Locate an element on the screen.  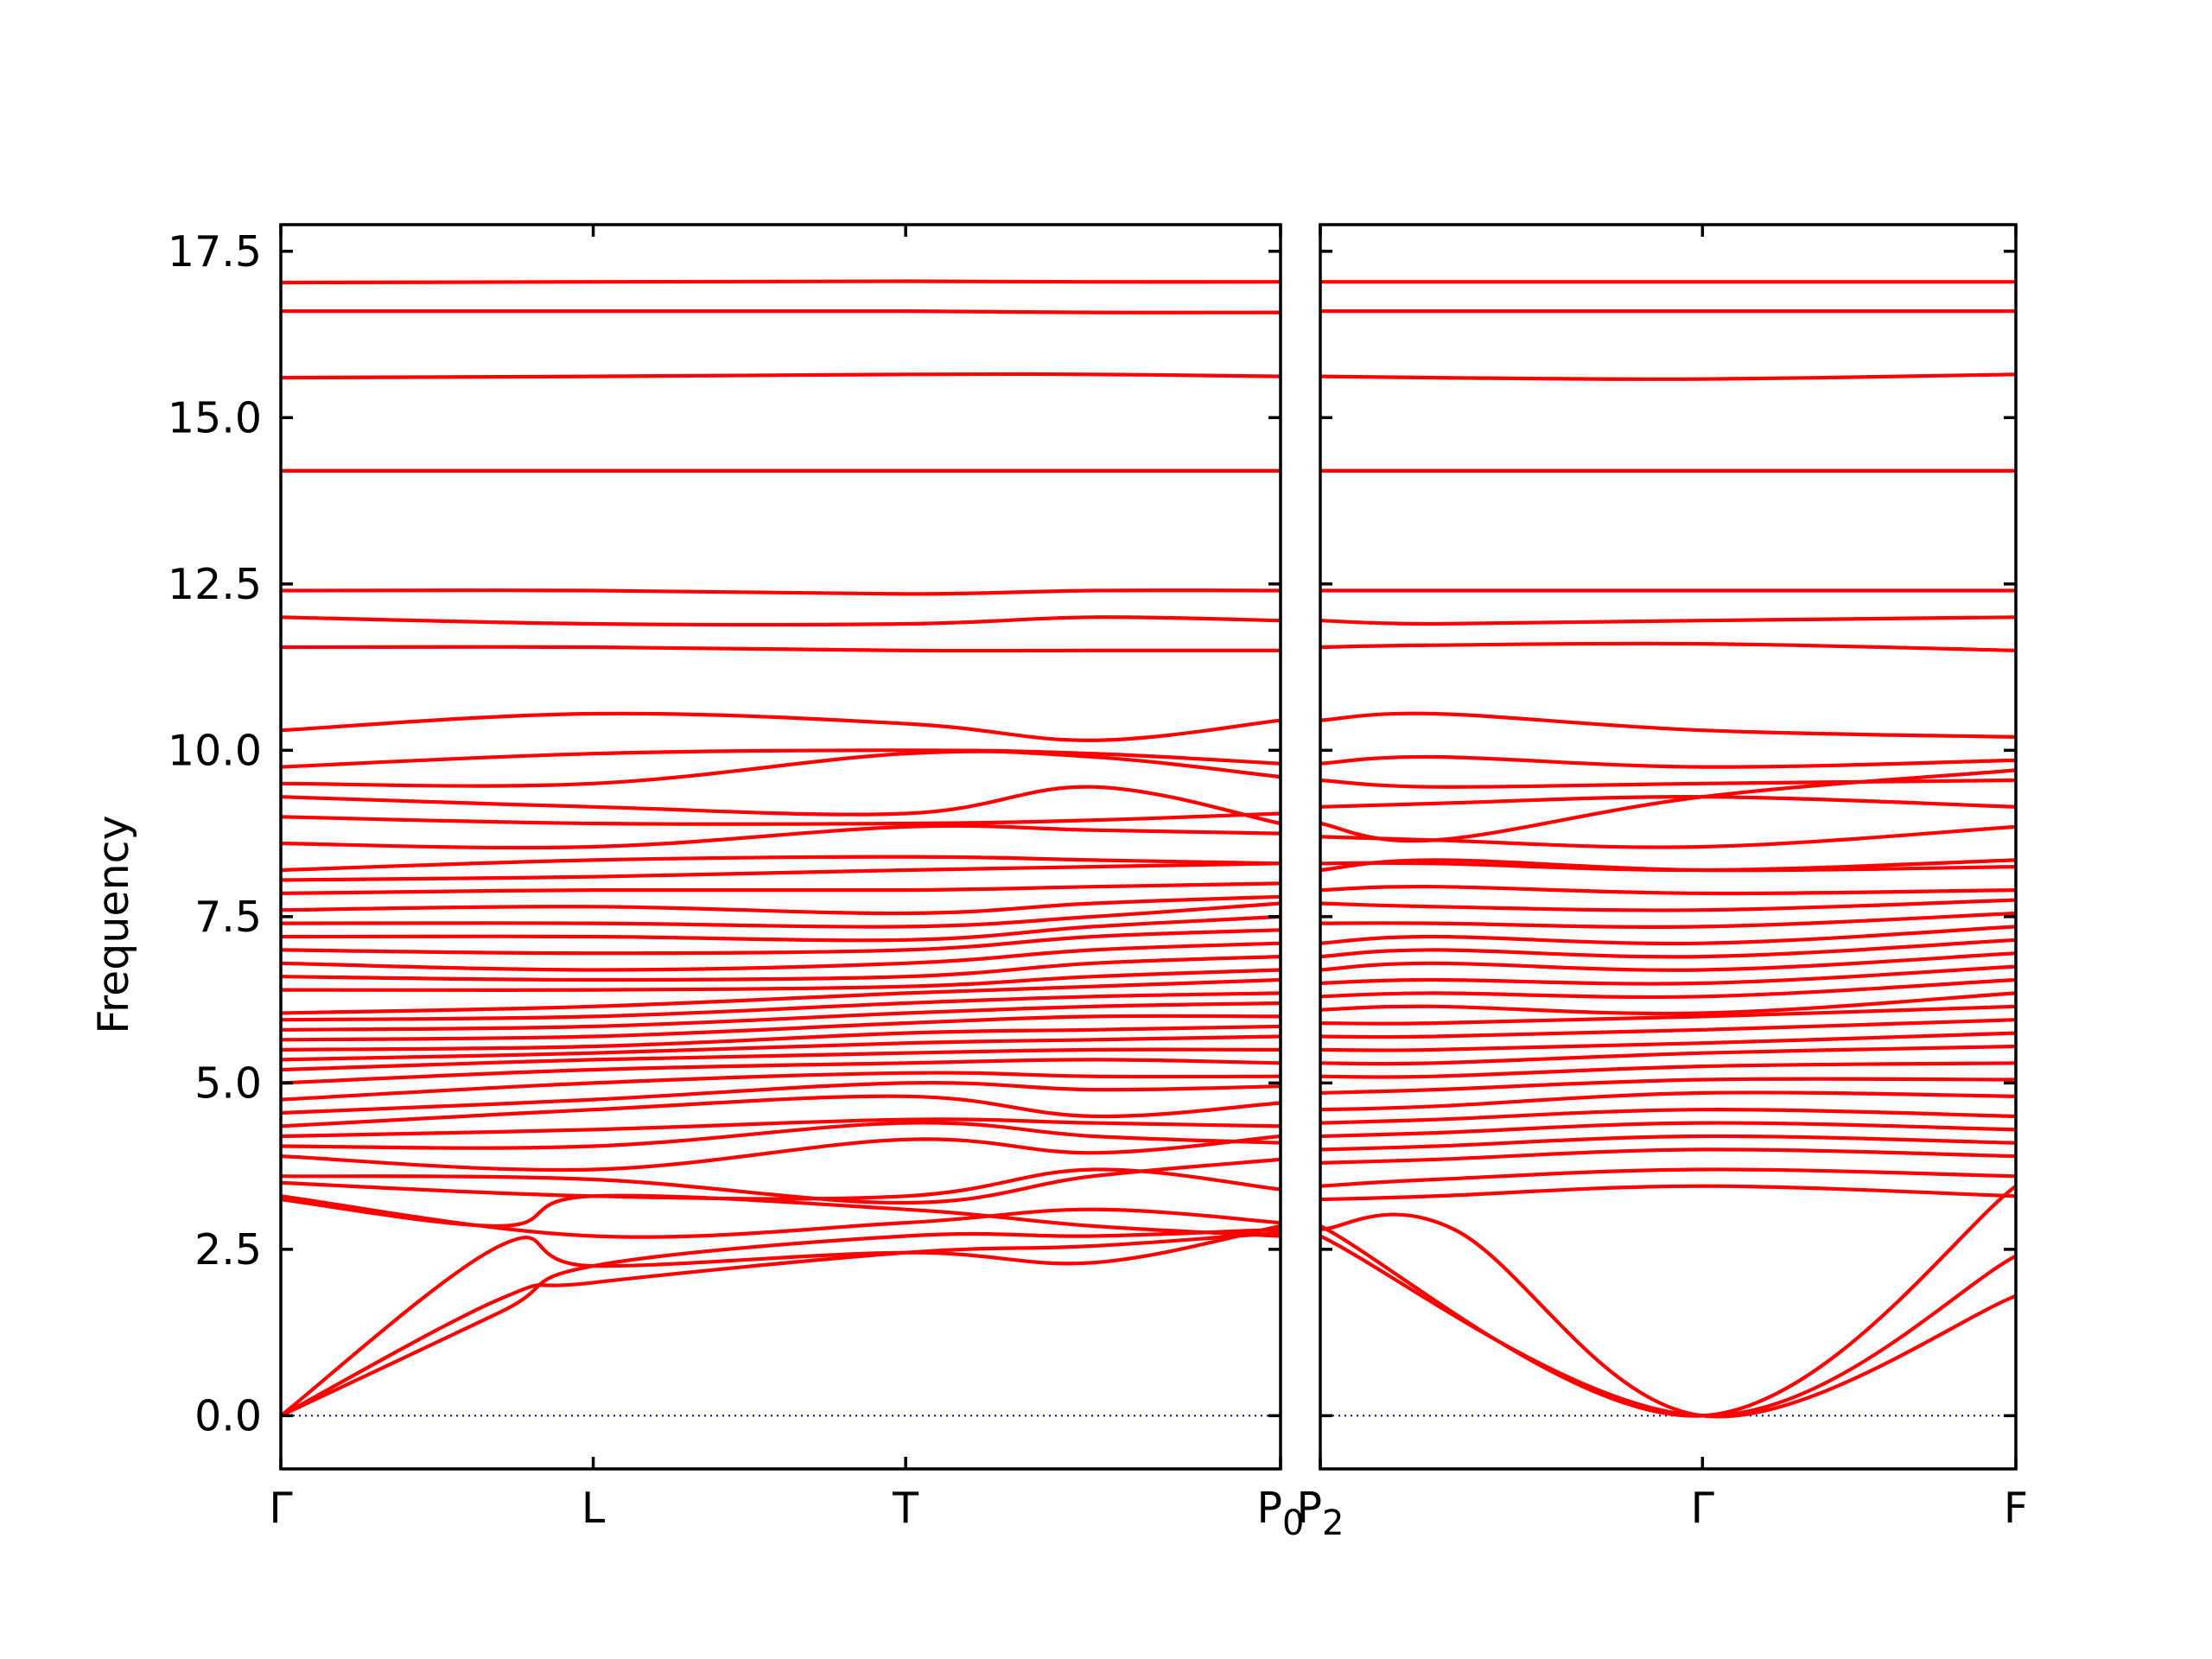
xtick-label-right-1: Γ is located at coordinates (1703, 1508).